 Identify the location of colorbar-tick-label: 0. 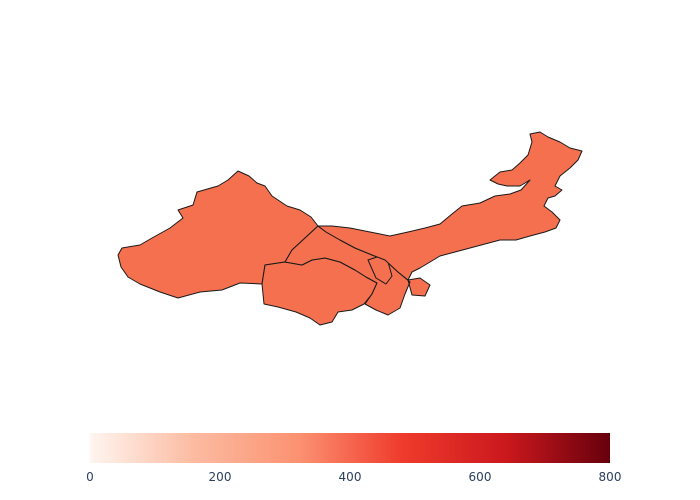
(90, 477).